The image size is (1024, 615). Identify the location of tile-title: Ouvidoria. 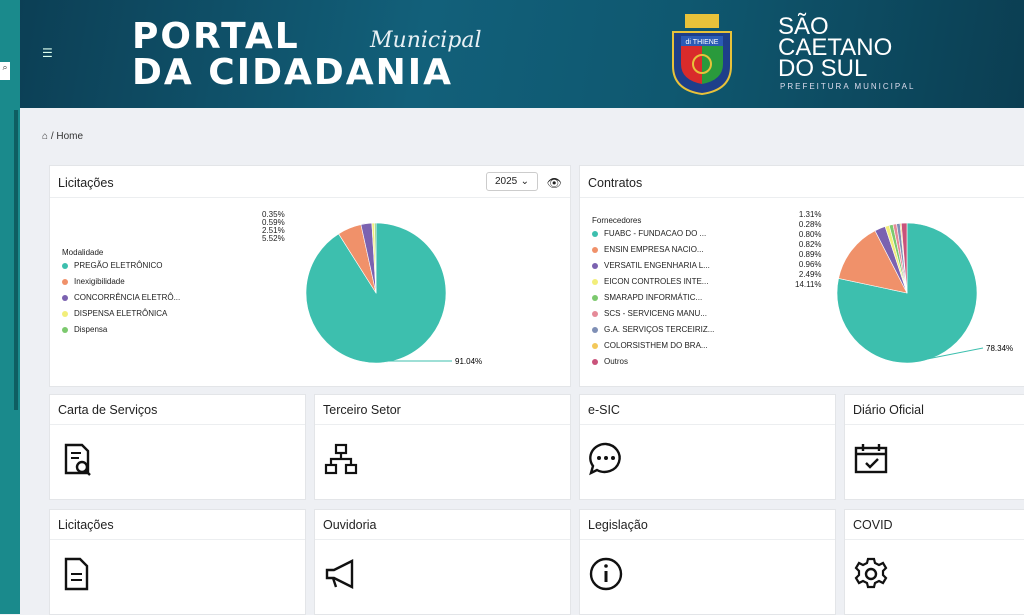
(442, 525).